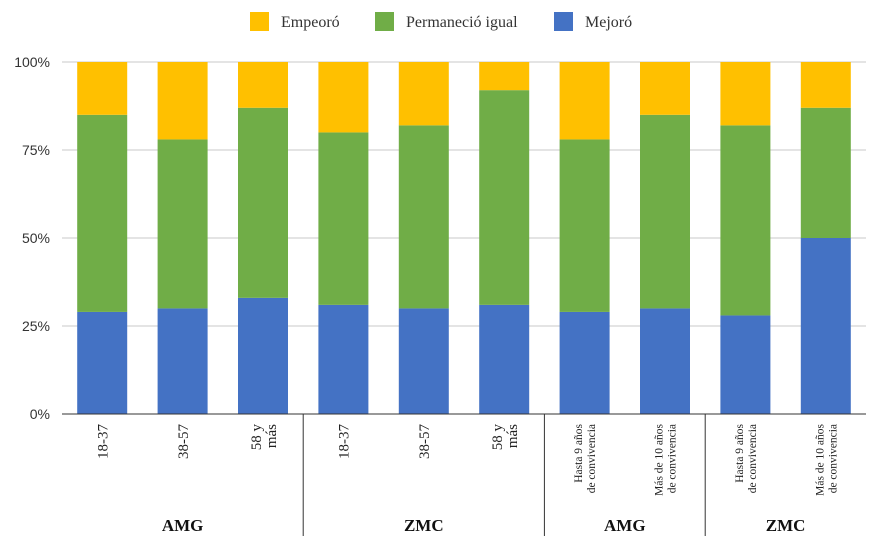  What do you see at coordinates (36, 150) in the screenshot?
I see `y-tick-label: 75%` at bounding box center [36, 150].